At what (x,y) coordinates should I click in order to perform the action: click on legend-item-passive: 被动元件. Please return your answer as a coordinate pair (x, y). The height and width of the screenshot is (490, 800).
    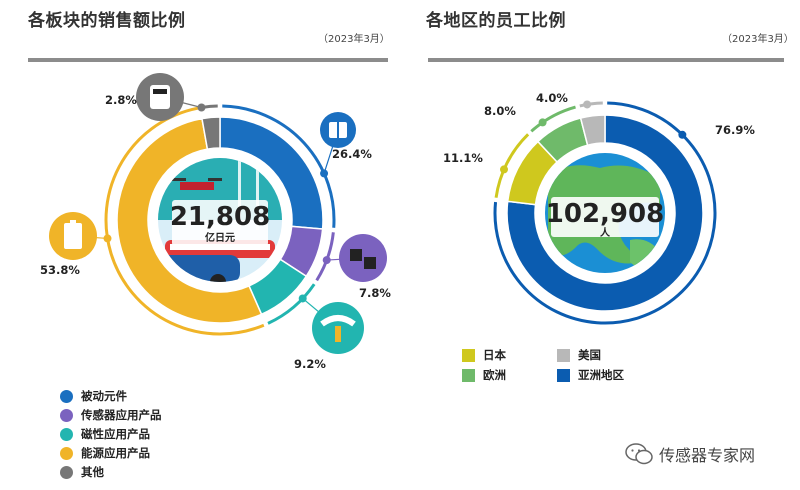
    Looking at the image, I should click on (93, 396).